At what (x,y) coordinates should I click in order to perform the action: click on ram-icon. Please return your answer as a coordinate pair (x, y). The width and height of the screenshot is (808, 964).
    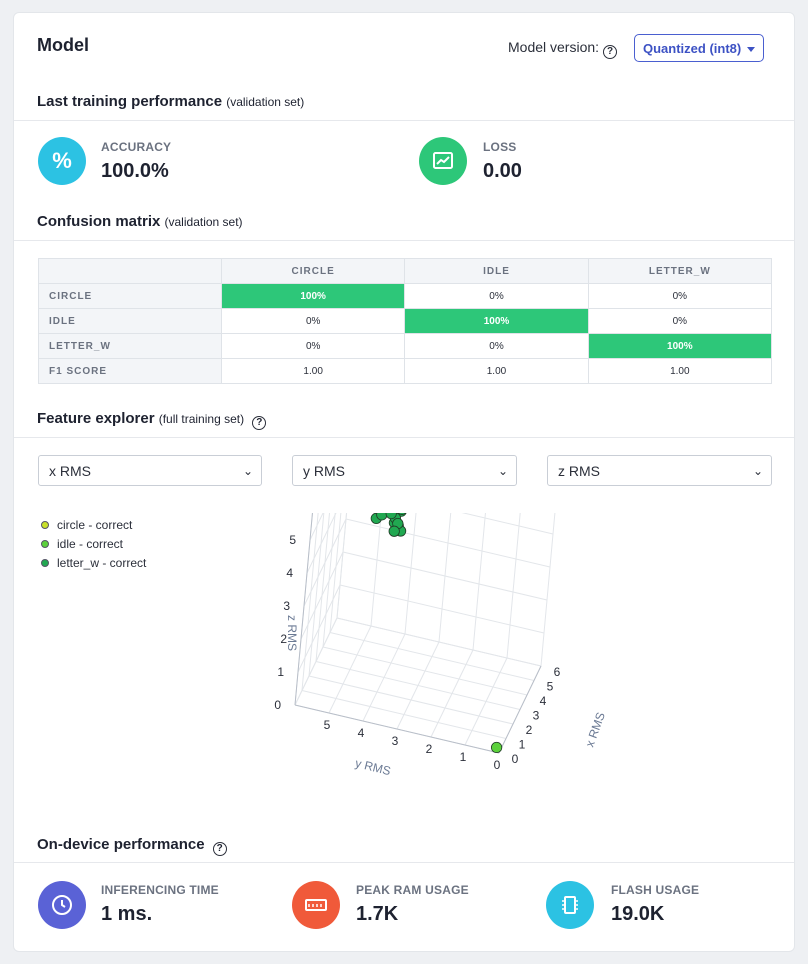
    Looking at the image, I should click on (316, 905).